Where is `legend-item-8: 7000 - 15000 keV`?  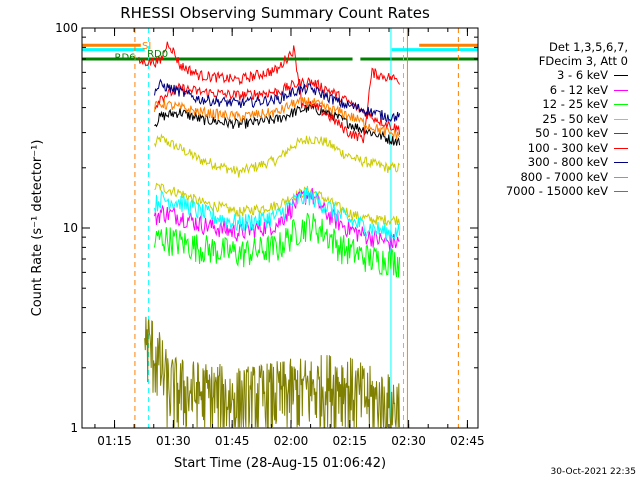 legend-item-8: 7000 - 15000 keV is located at coordinates (567, 191).